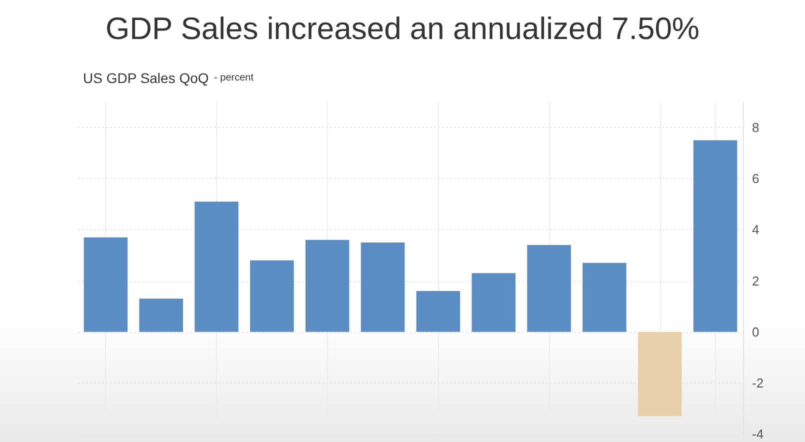 Image resolution: width=805 pixels, height=442 pixels. What do you see at coordinates (758, 434) in the screenshot?
I see `y-tick-label: -4` at bounding box center [758, 434].